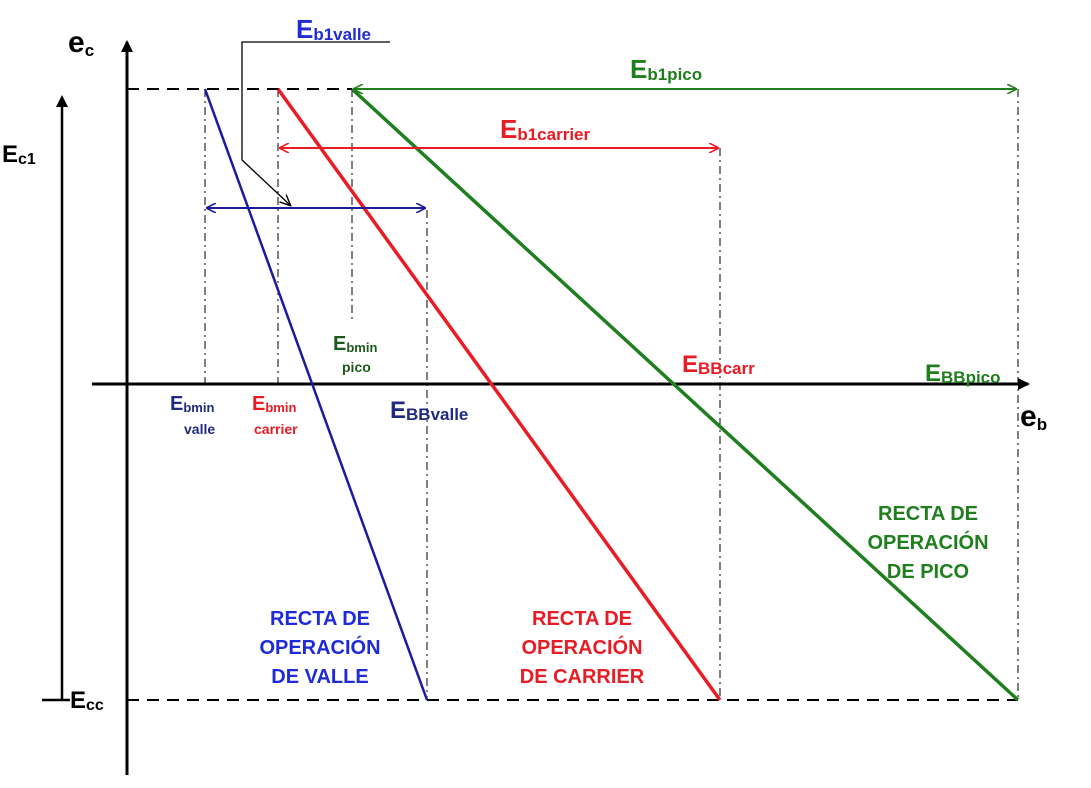  I want to click on valle-caption-line-2: OPERACIÓN, so click(319, 647).